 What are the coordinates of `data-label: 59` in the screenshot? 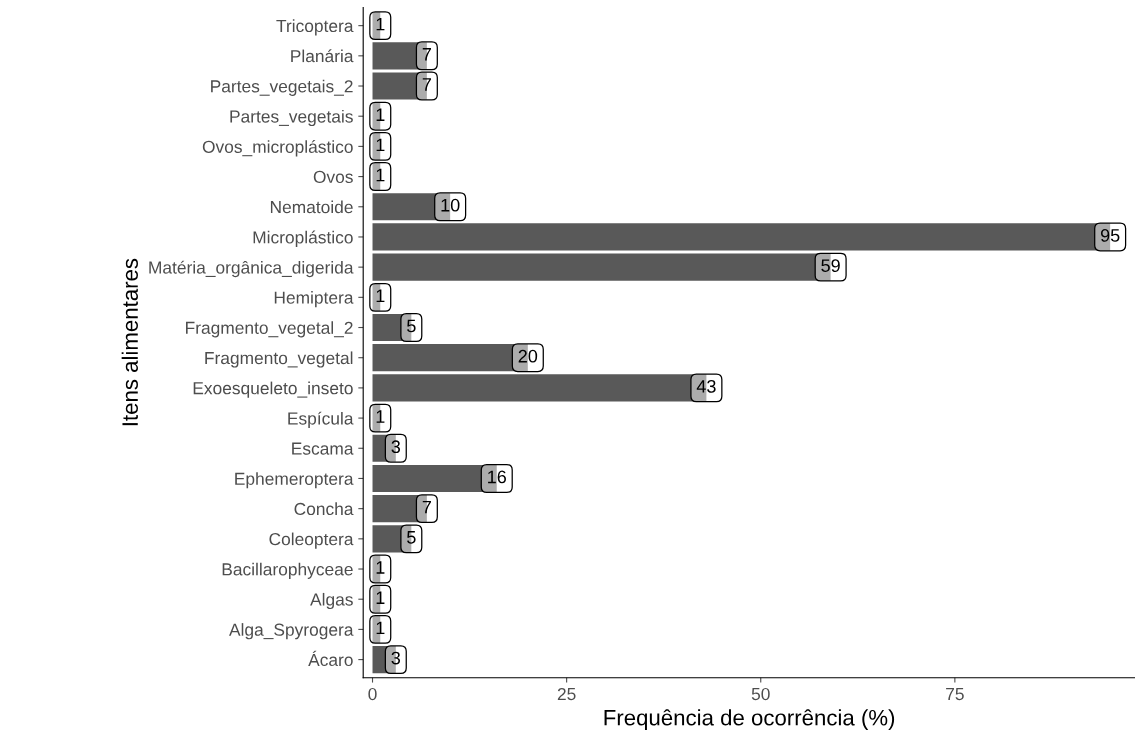 It's located at (830, 265).